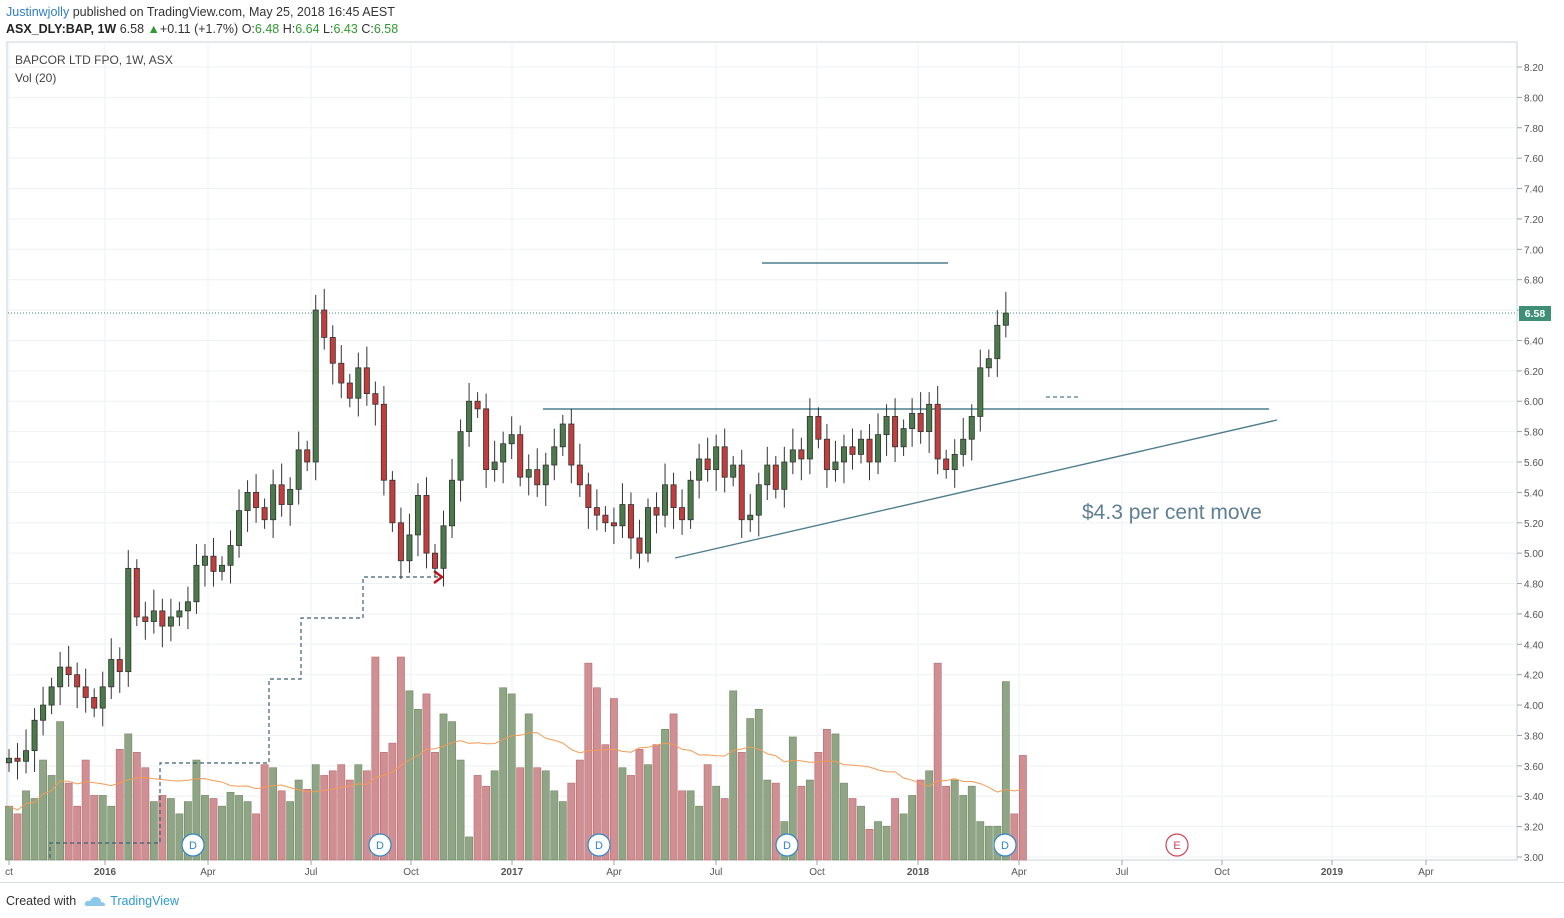  Describe the element at coordinates (782, 900) in the screenshot. I see `footer: Created with TradingView` at that location.